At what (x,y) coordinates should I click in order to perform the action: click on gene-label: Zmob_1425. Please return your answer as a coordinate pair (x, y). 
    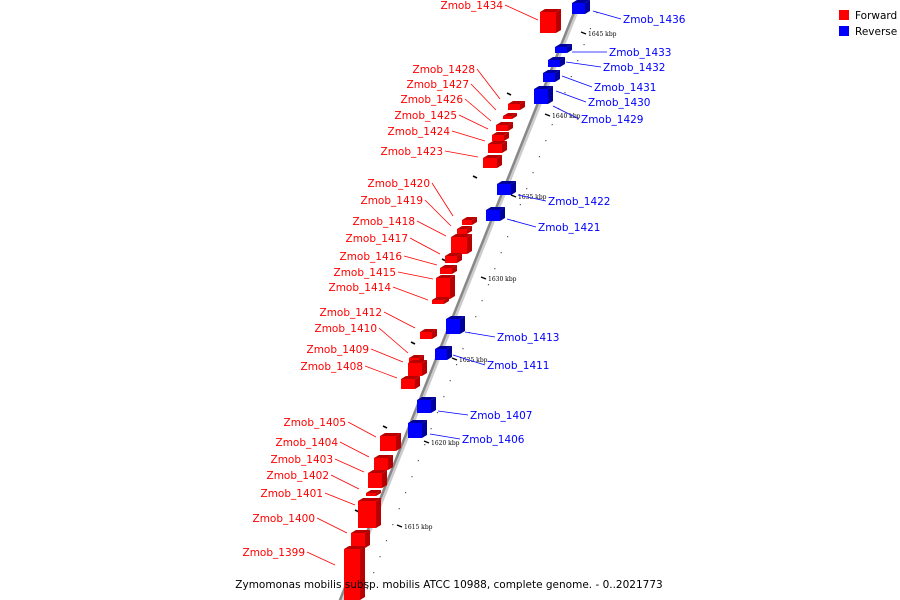
    Looking at the image, I should click on (426, 116).